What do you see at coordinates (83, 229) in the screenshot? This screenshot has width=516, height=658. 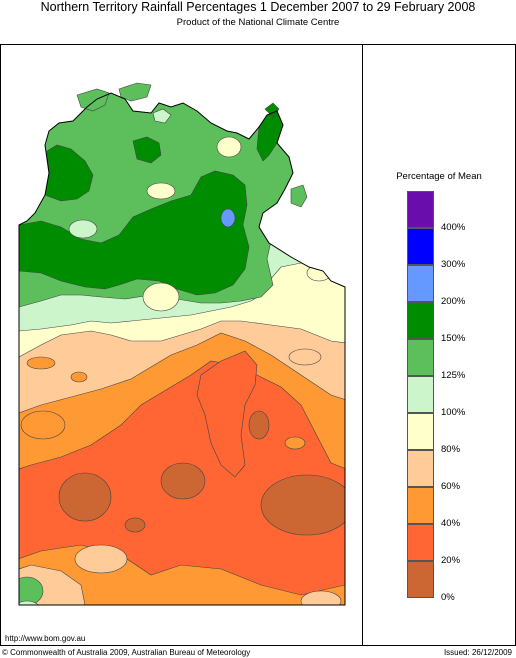 I see `light-green-island` at bounding box center [83, 229].